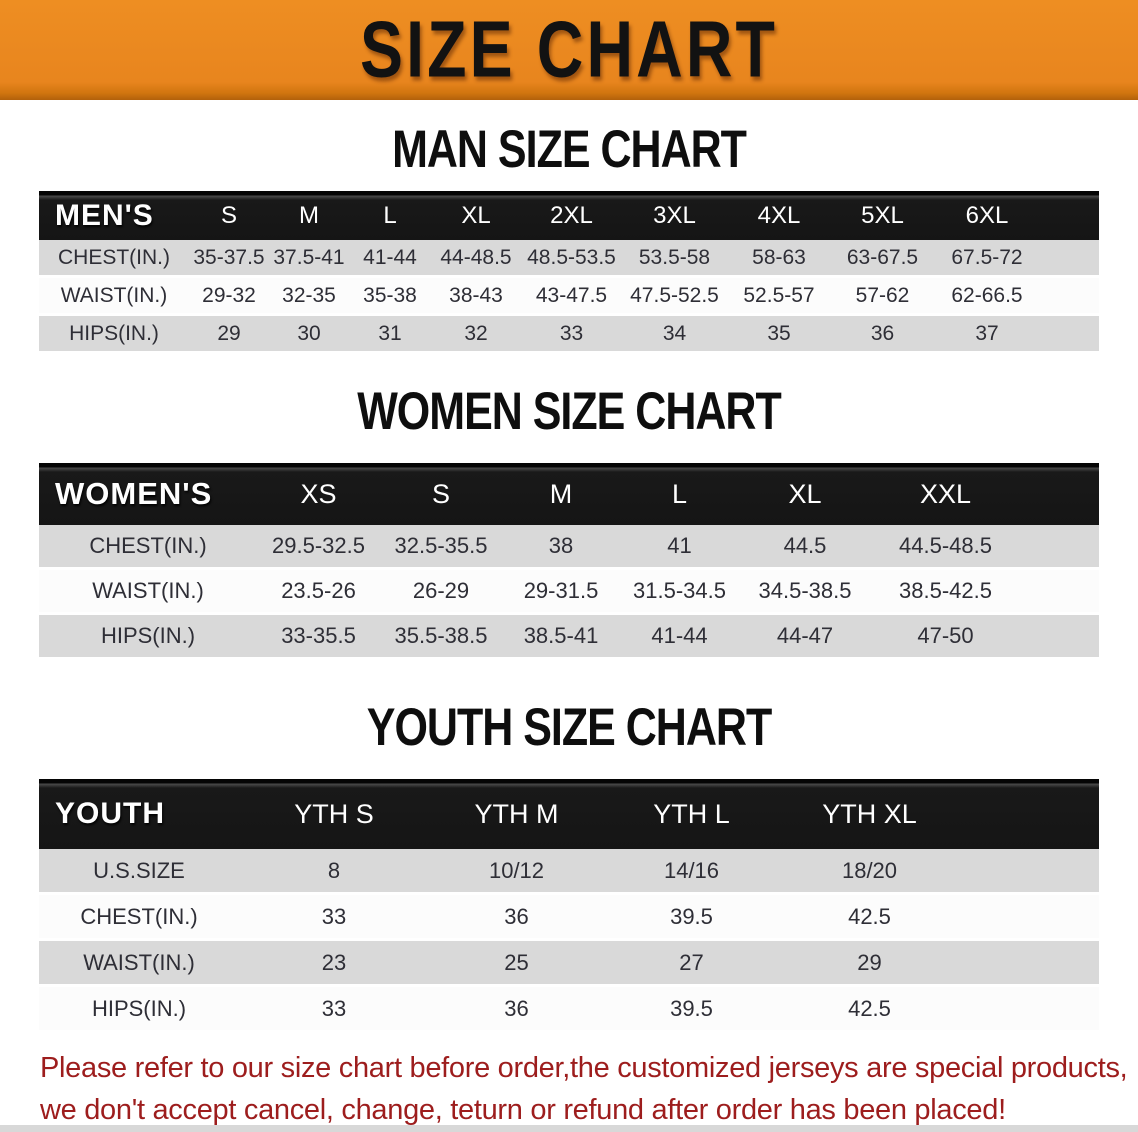 The width and height of the screenshot is (1138, 1132). Describe the element at coordinates (674, 259) in the screenshot. I see `table-cell: 53.5-58` at that location.